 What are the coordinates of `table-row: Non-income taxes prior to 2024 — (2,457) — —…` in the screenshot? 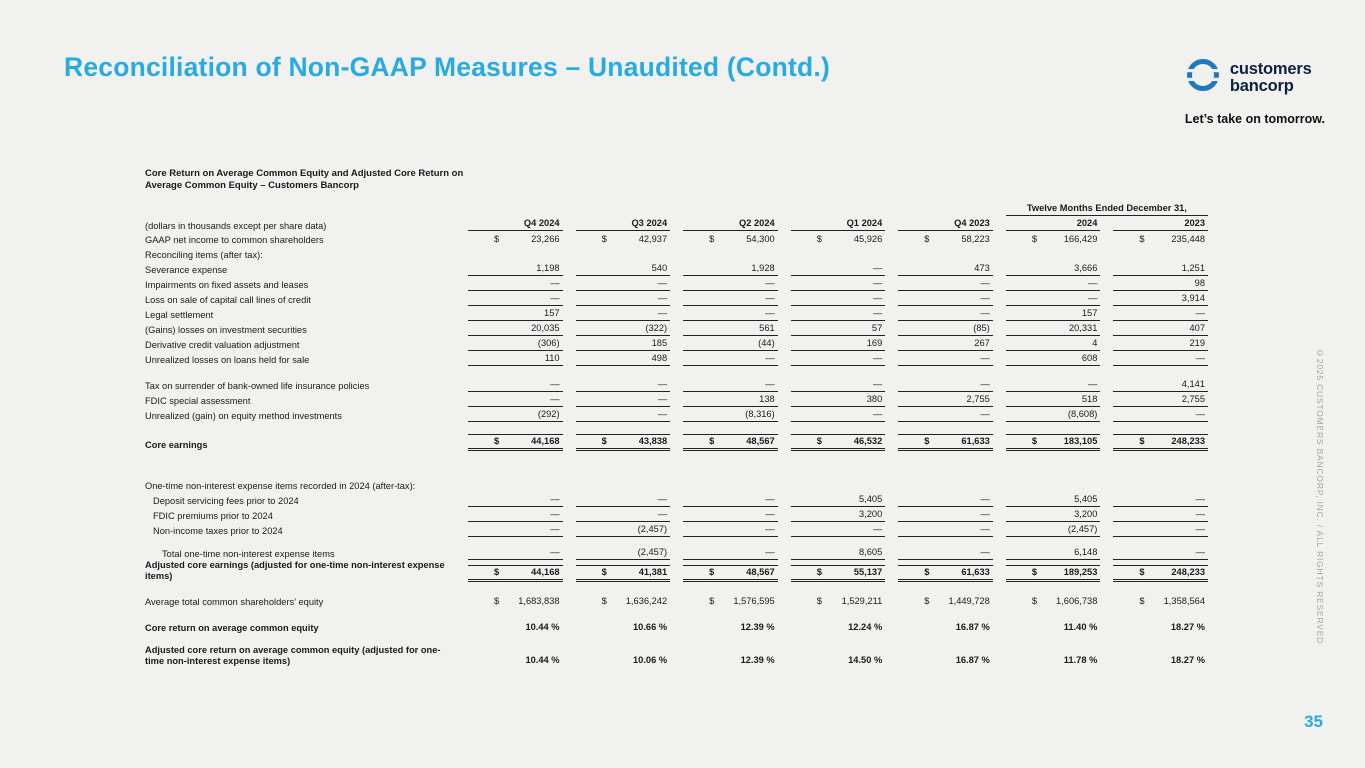 It's located at (676, 529).